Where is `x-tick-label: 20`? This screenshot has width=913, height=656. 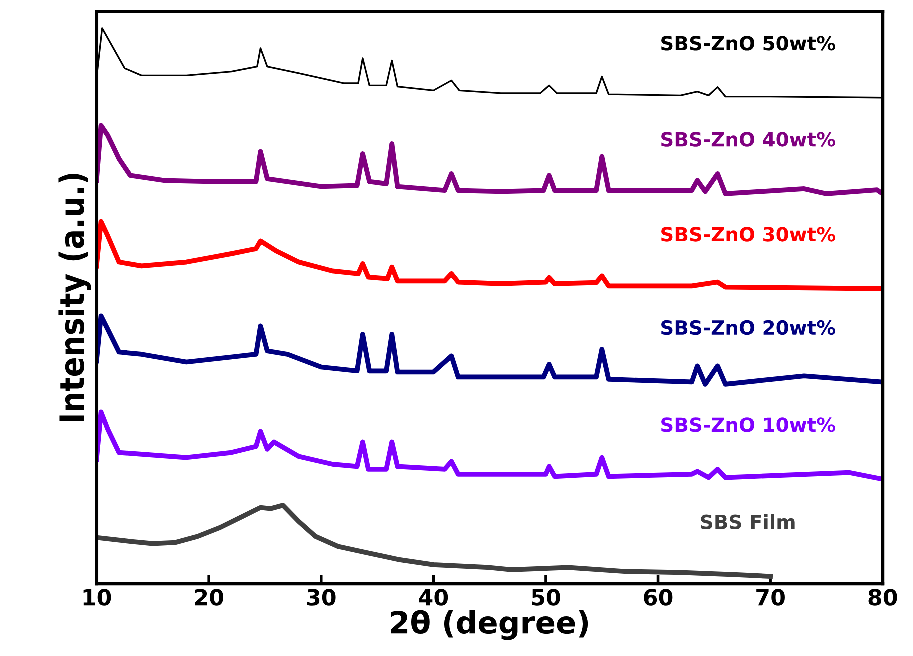
x-tick-label: 20 is located at coordinates (209, 597).